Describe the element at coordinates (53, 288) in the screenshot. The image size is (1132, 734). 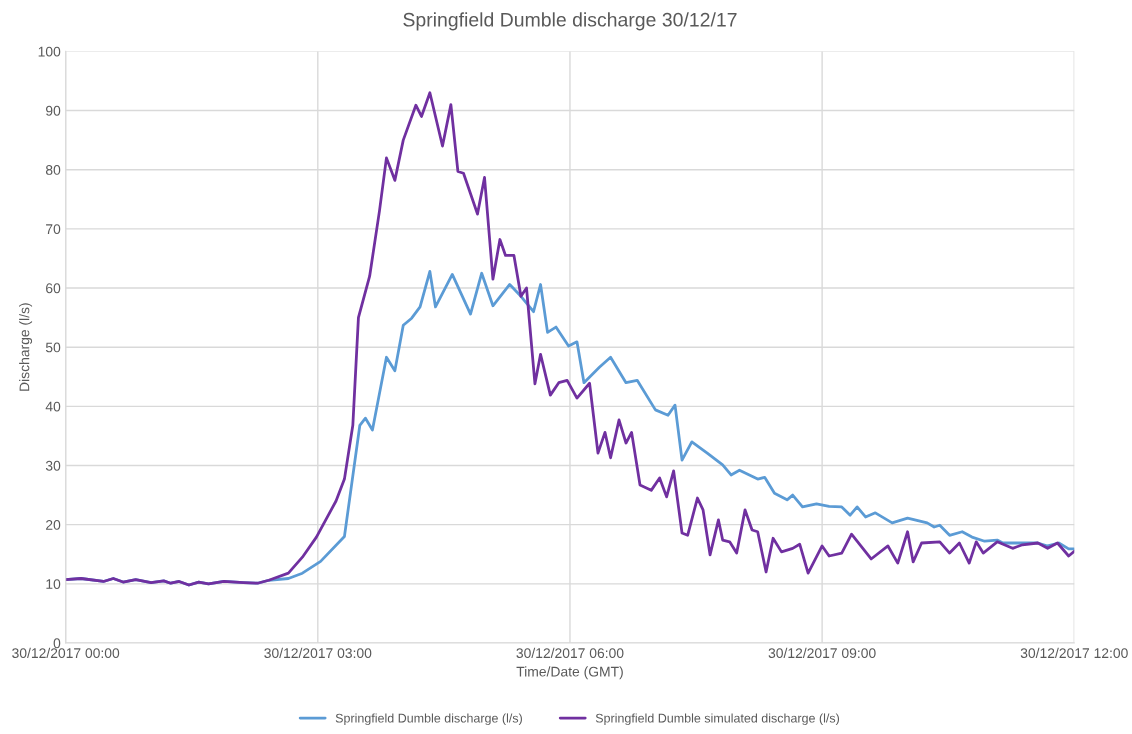
I see `y-tick-label: 60` at that location.